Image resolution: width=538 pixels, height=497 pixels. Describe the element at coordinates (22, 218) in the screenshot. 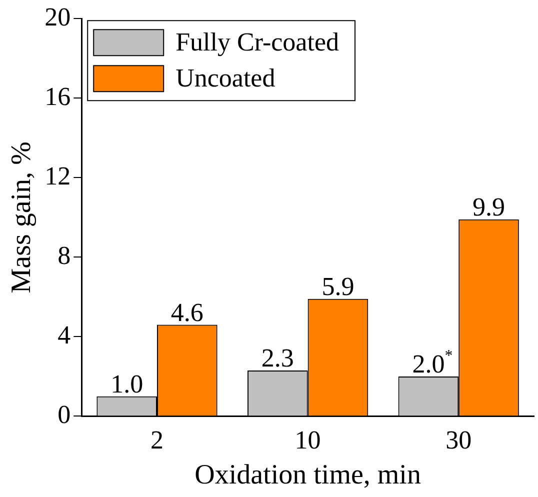

I see `y-axis-title: Mass gain, %` at that location.